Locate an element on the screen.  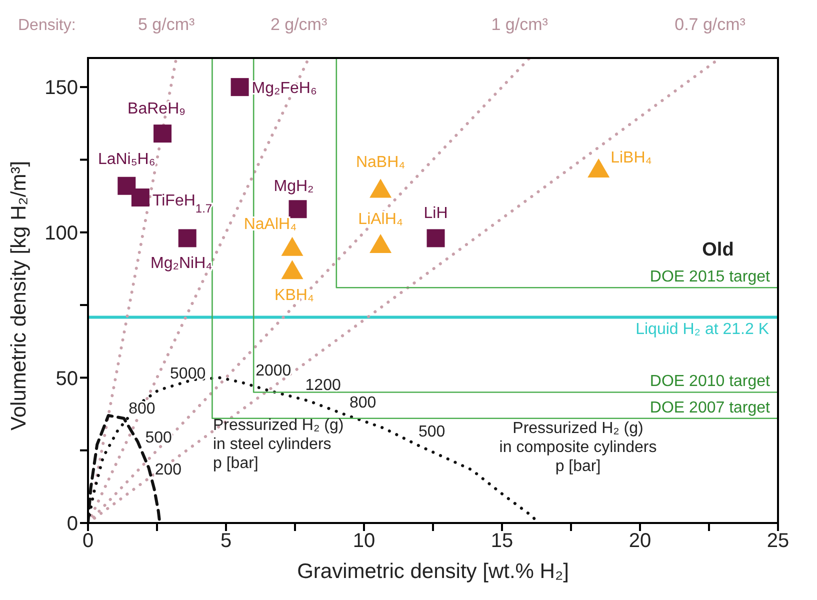
y-tick-label: 150 is located at coordinates (61, 88).